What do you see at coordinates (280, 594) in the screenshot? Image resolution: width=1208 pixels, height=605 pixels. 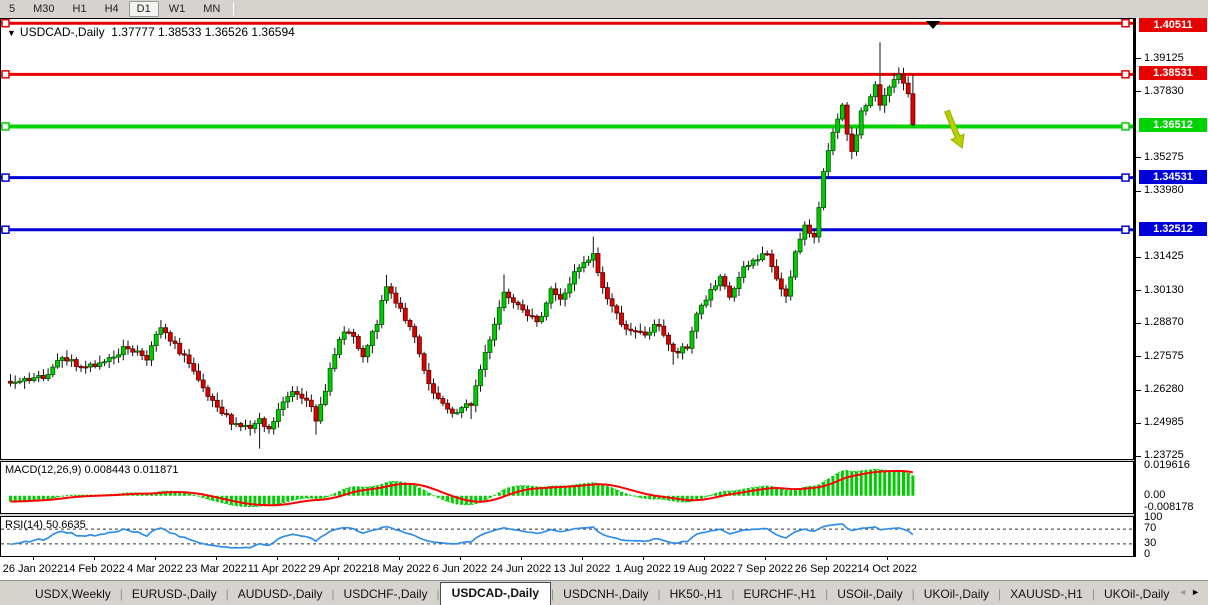 I see `tab-audusd-daily: AUDUSD-,Daily` at bounding box center [280, 594].